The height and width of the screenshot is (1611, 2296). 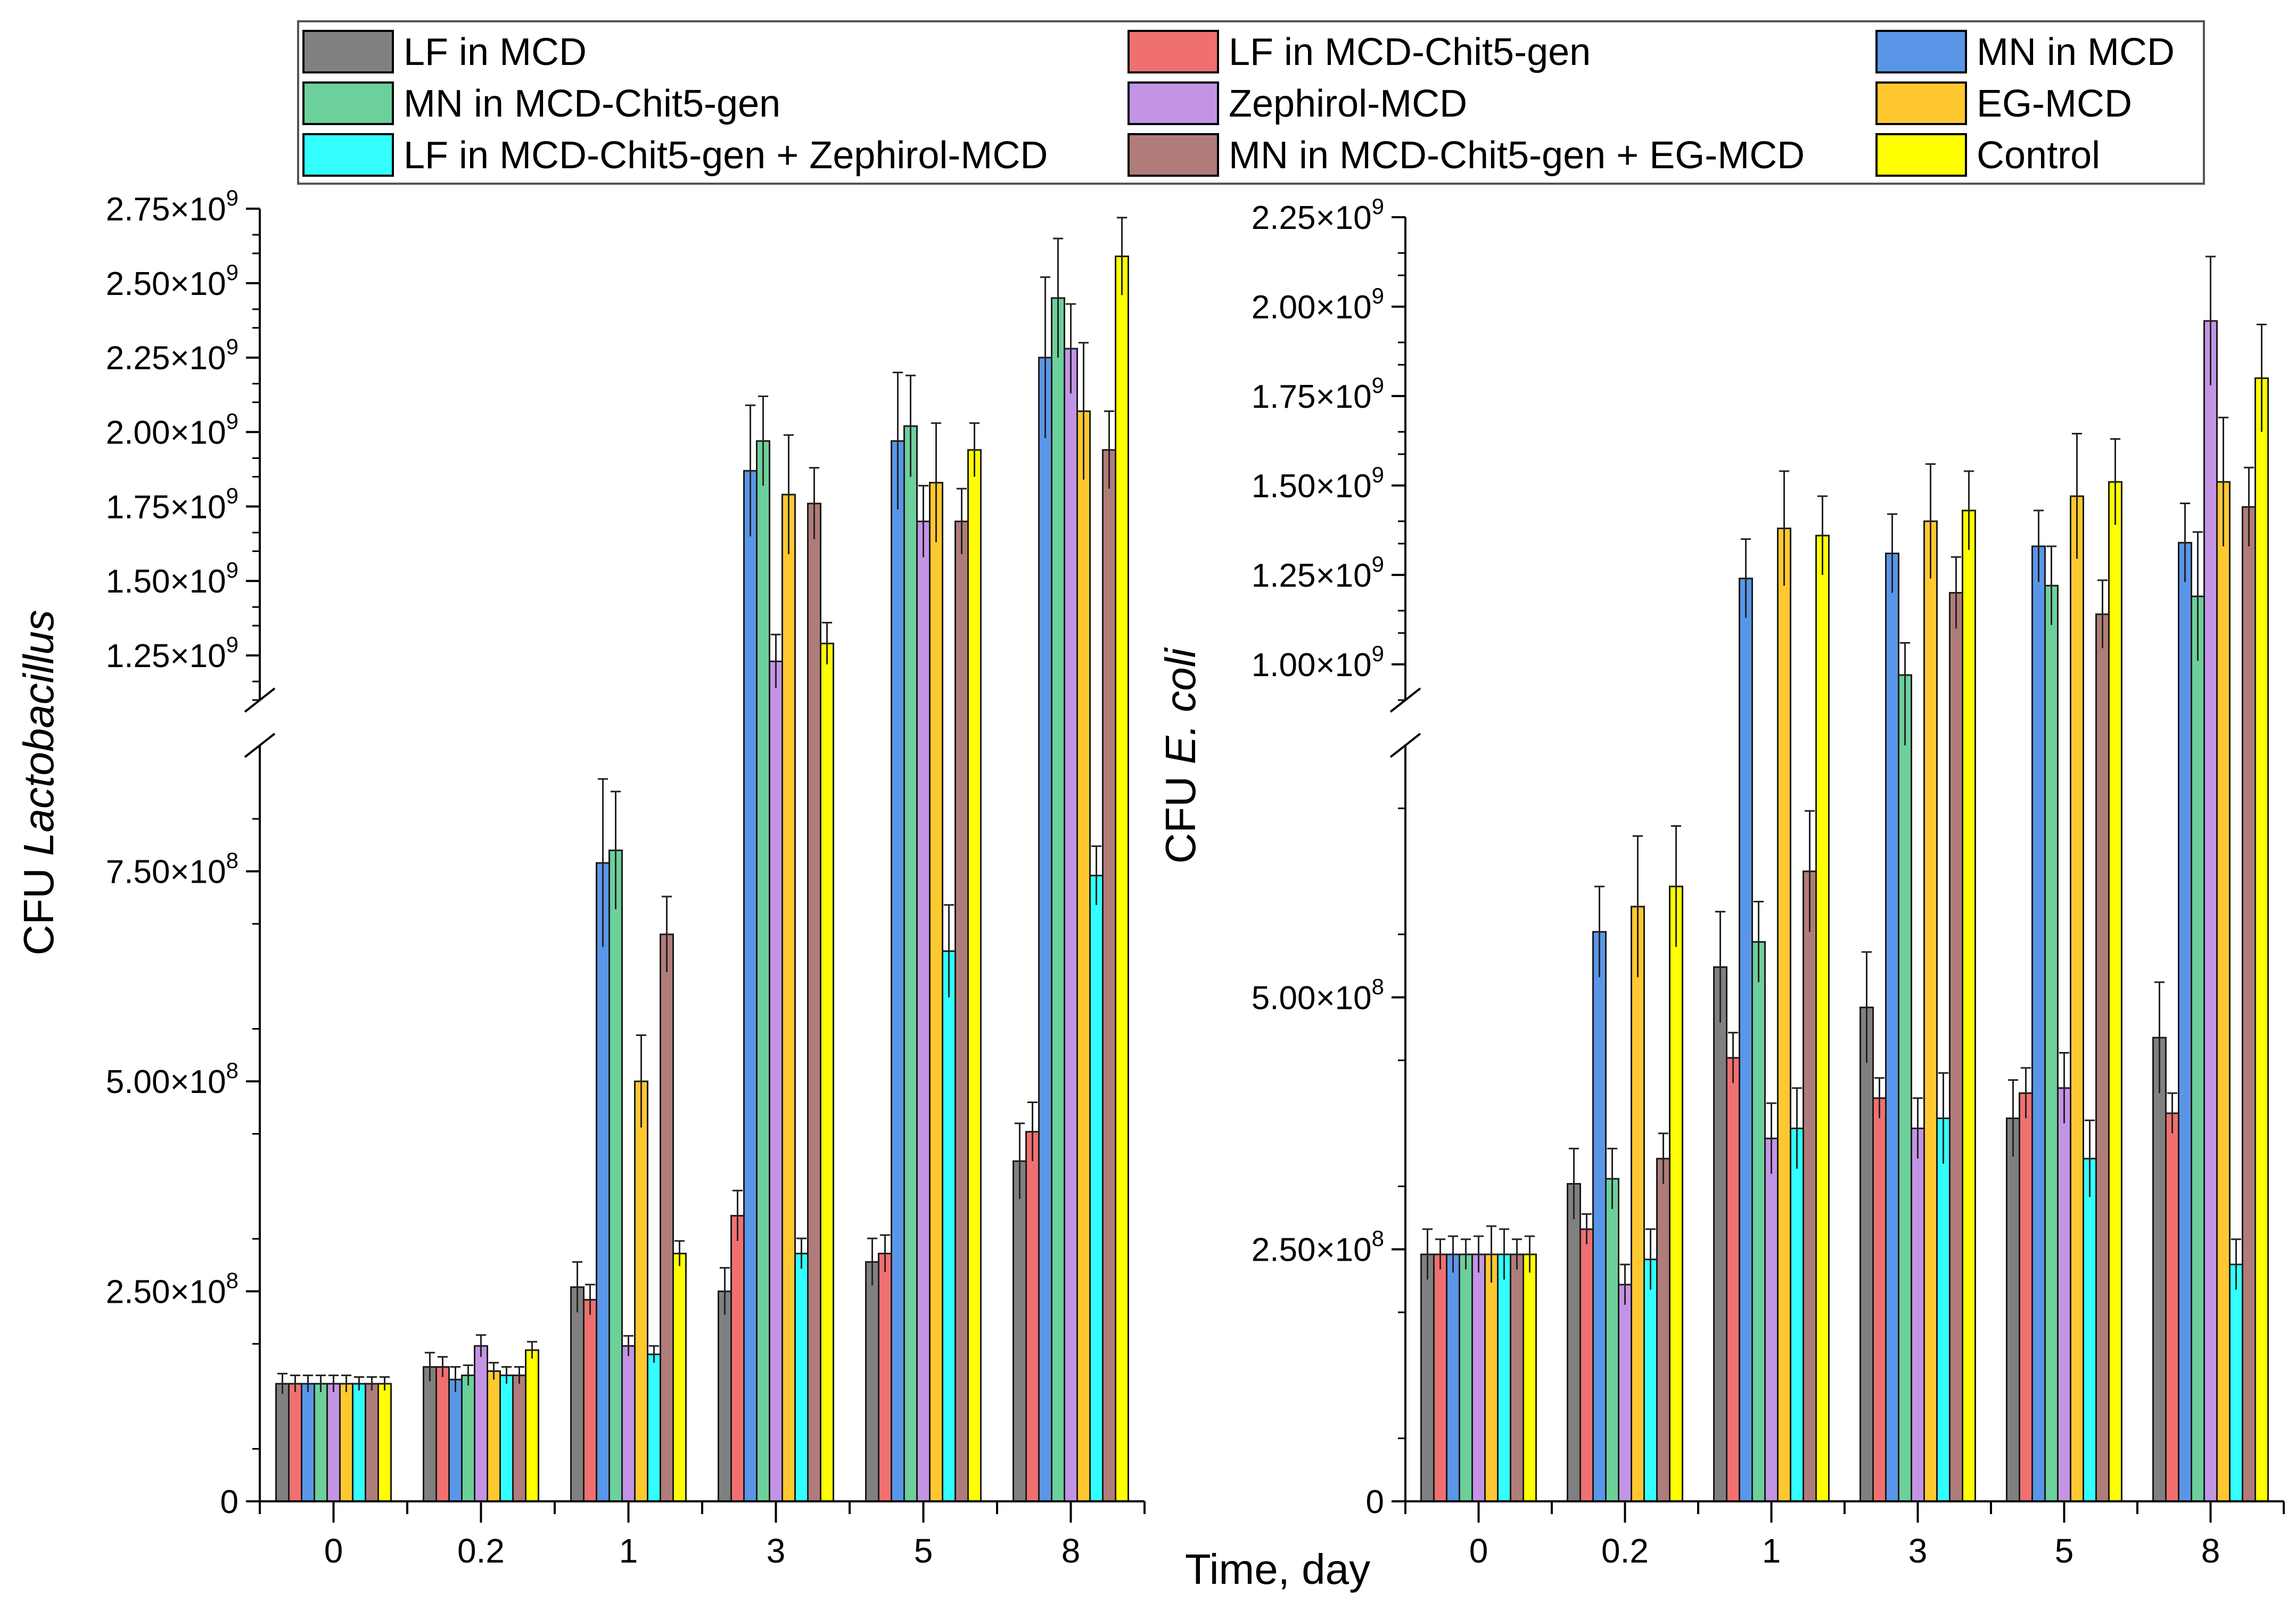 I want to click on x-tick-label: 3, so click(x=776, y=1551).